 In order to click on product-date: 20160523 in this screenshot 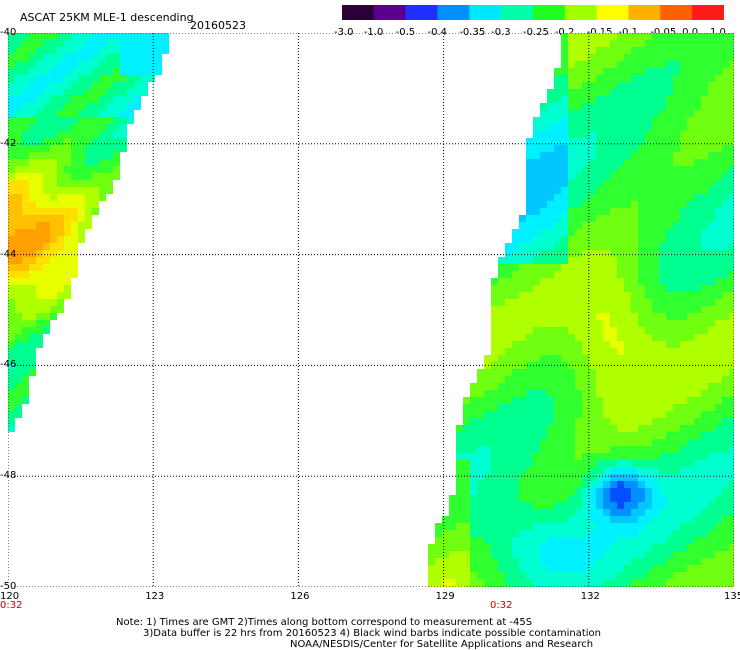, I will do `click(218, 25)`.